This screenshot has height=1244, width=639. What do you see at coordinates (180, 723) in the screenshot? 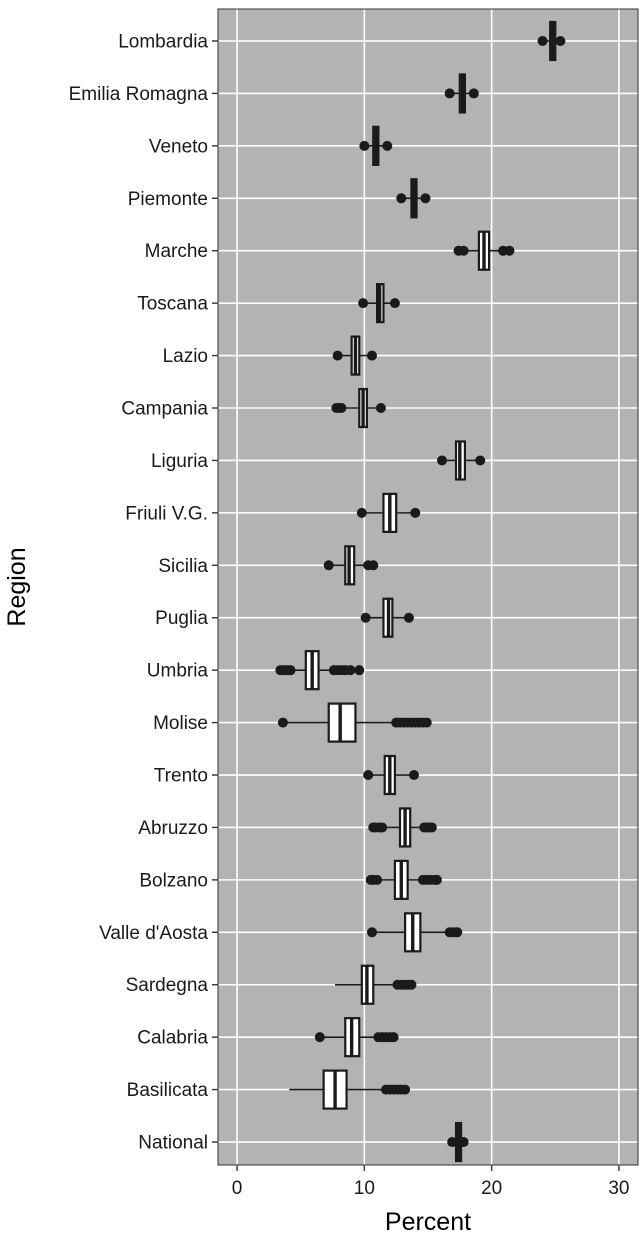
I see `y-tick-label: Molise` at bounding box center [180, 723].